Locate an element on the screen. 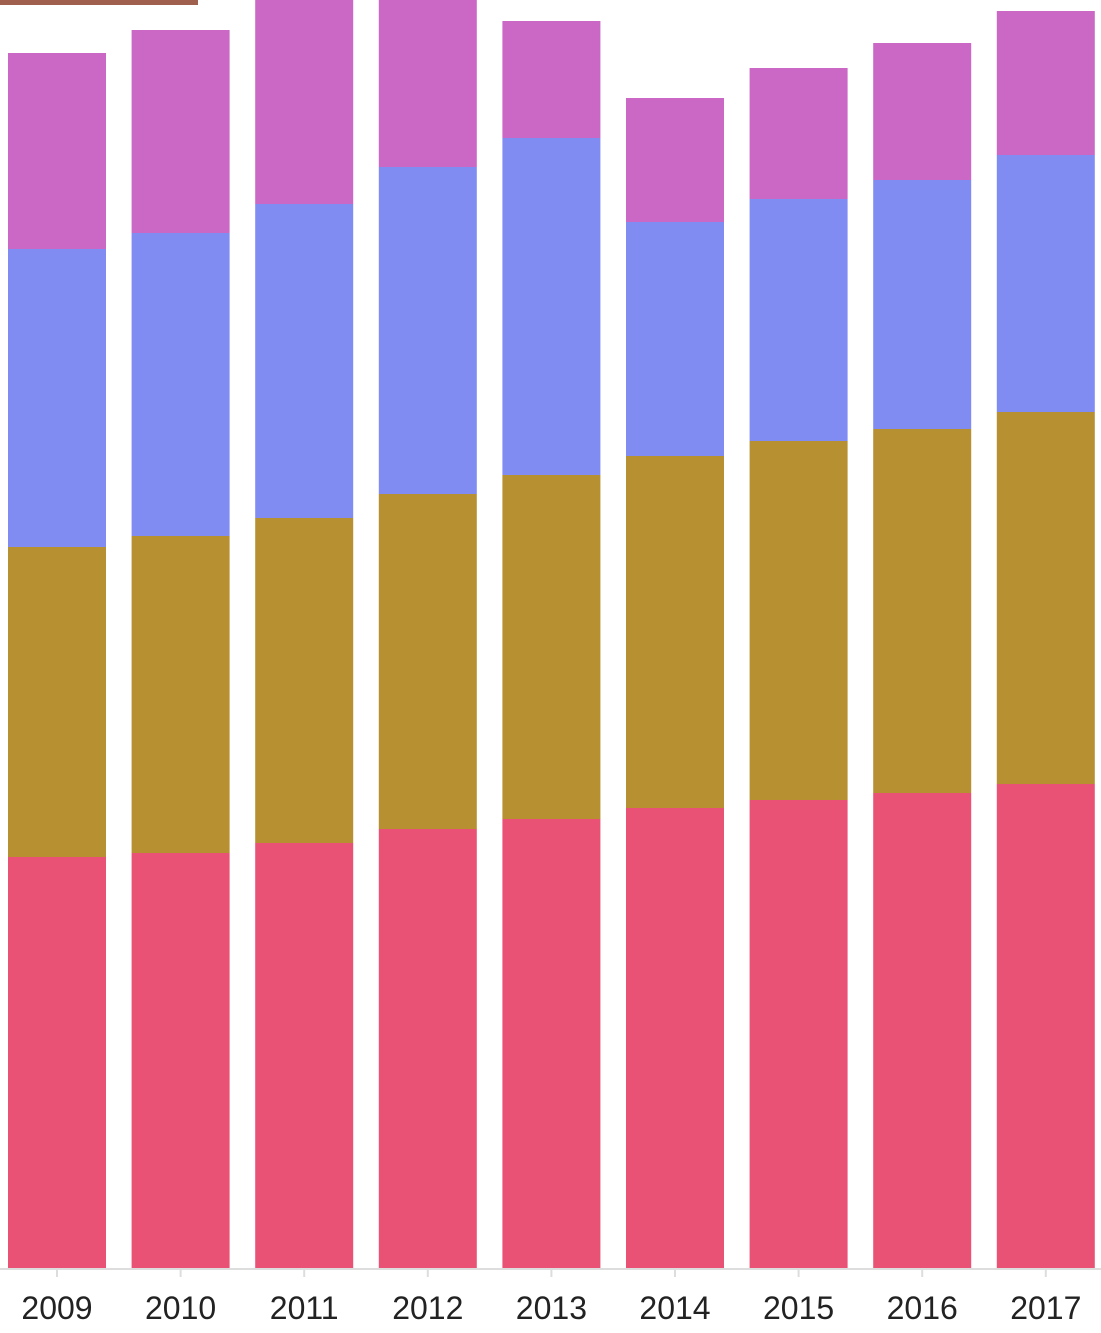  x-tick-label-2016: 2016 is located at coordinates (922, 1308).